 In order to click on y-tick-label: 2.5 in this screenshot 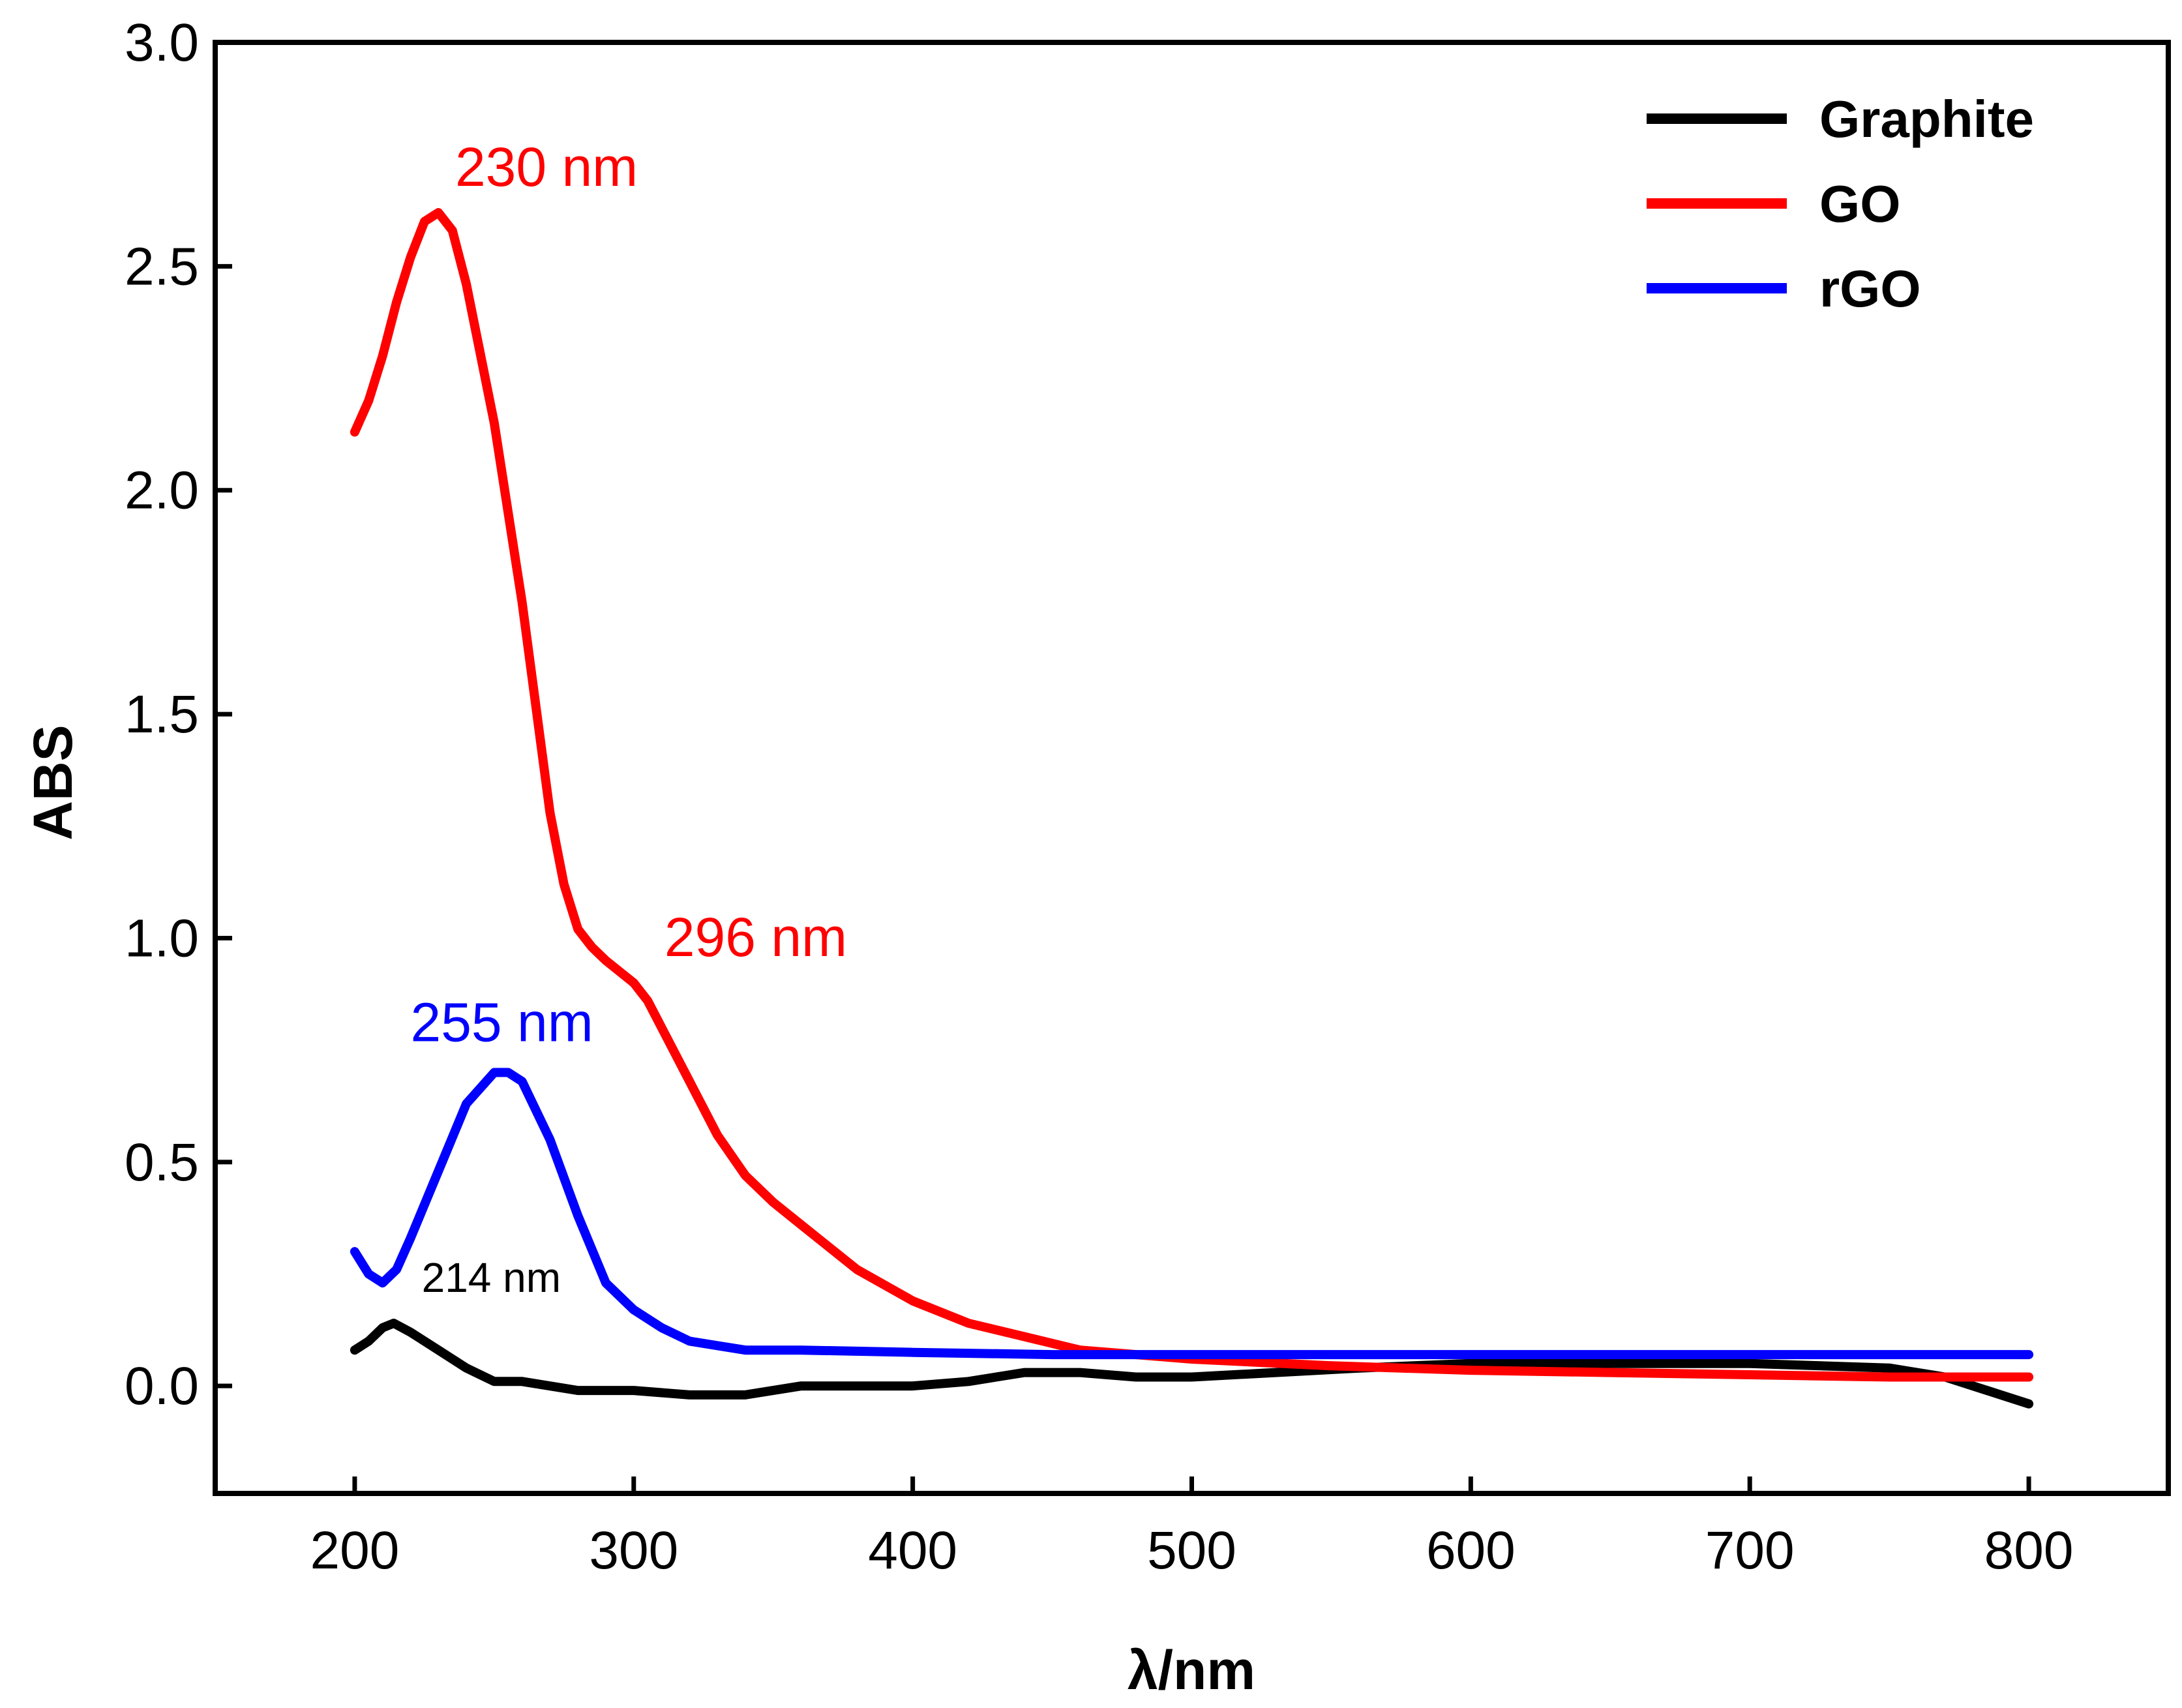, I will do `click(162, 266)`.